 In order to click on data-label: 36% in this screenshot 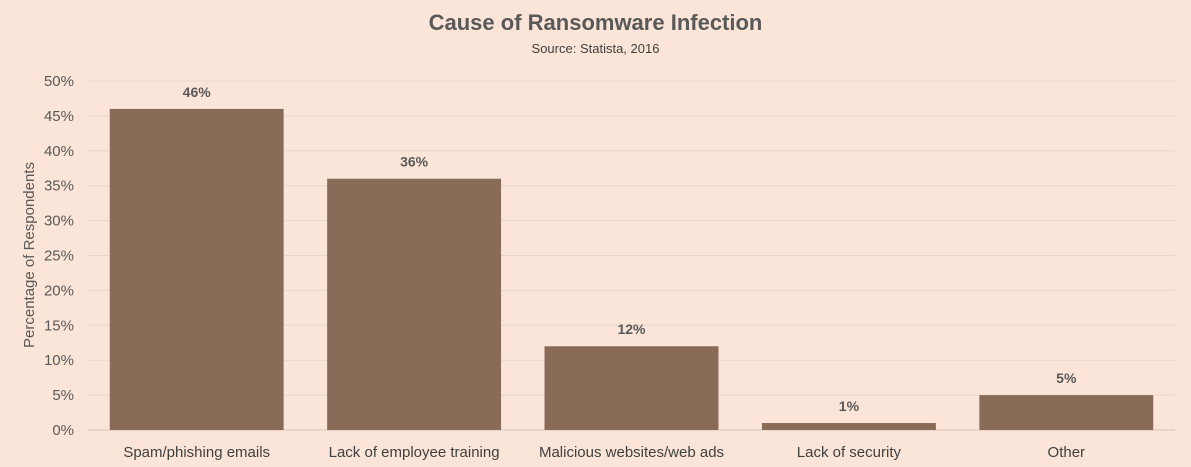, I will do `click(414, 162)`.